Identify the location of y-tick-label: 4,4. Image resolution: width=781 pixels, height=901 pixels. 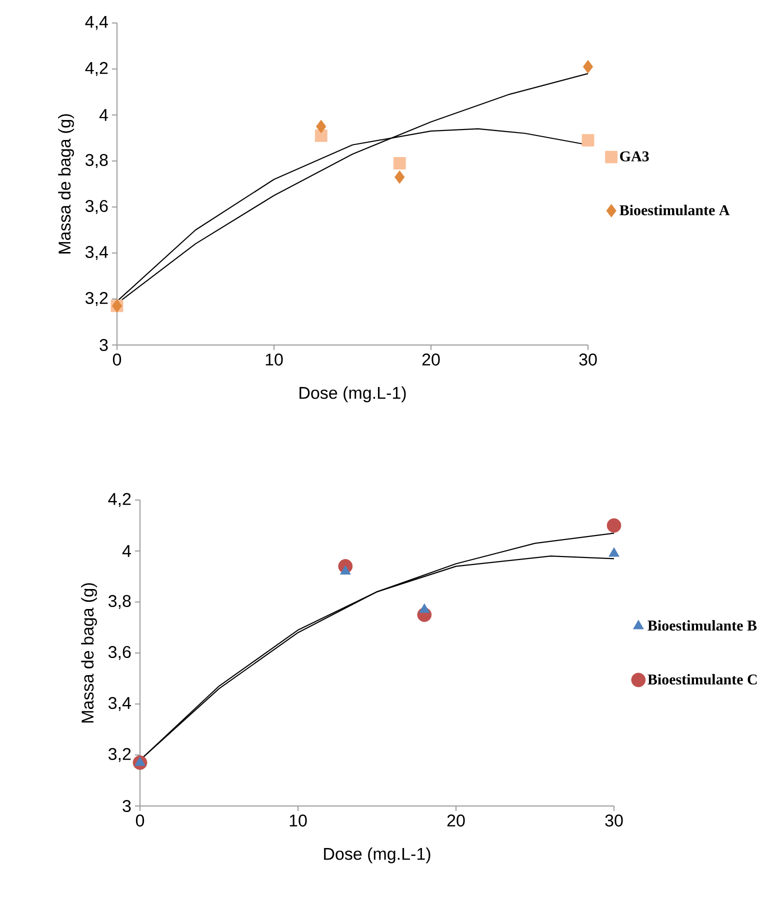
(96, 23).